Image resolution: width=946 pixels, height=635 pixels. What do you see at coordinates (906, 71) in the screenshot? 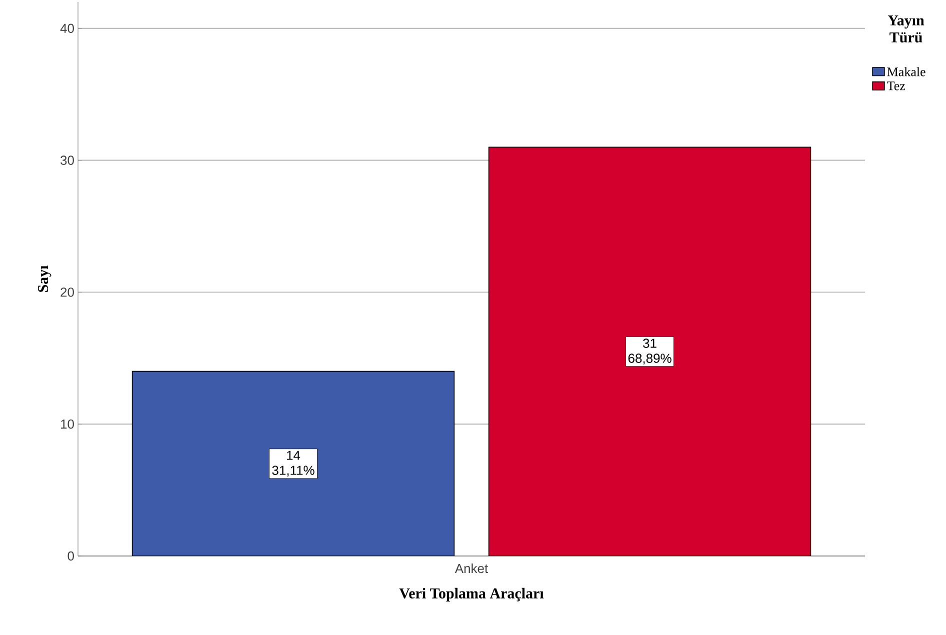
I see `legend-label: Makale` at bounding box center [906, 71].